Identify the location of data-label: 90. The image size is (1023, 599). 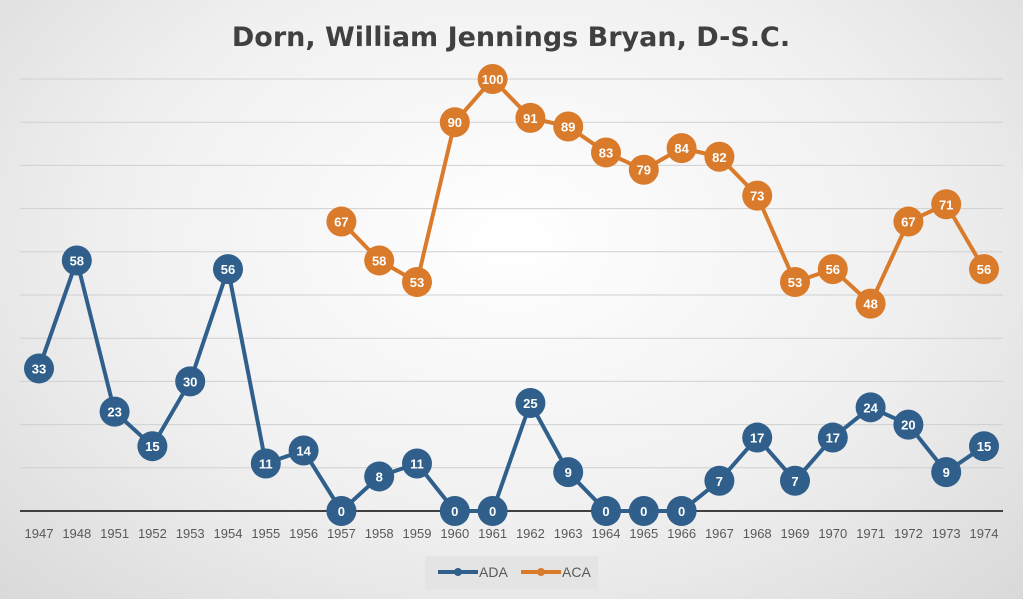
(455, 122).